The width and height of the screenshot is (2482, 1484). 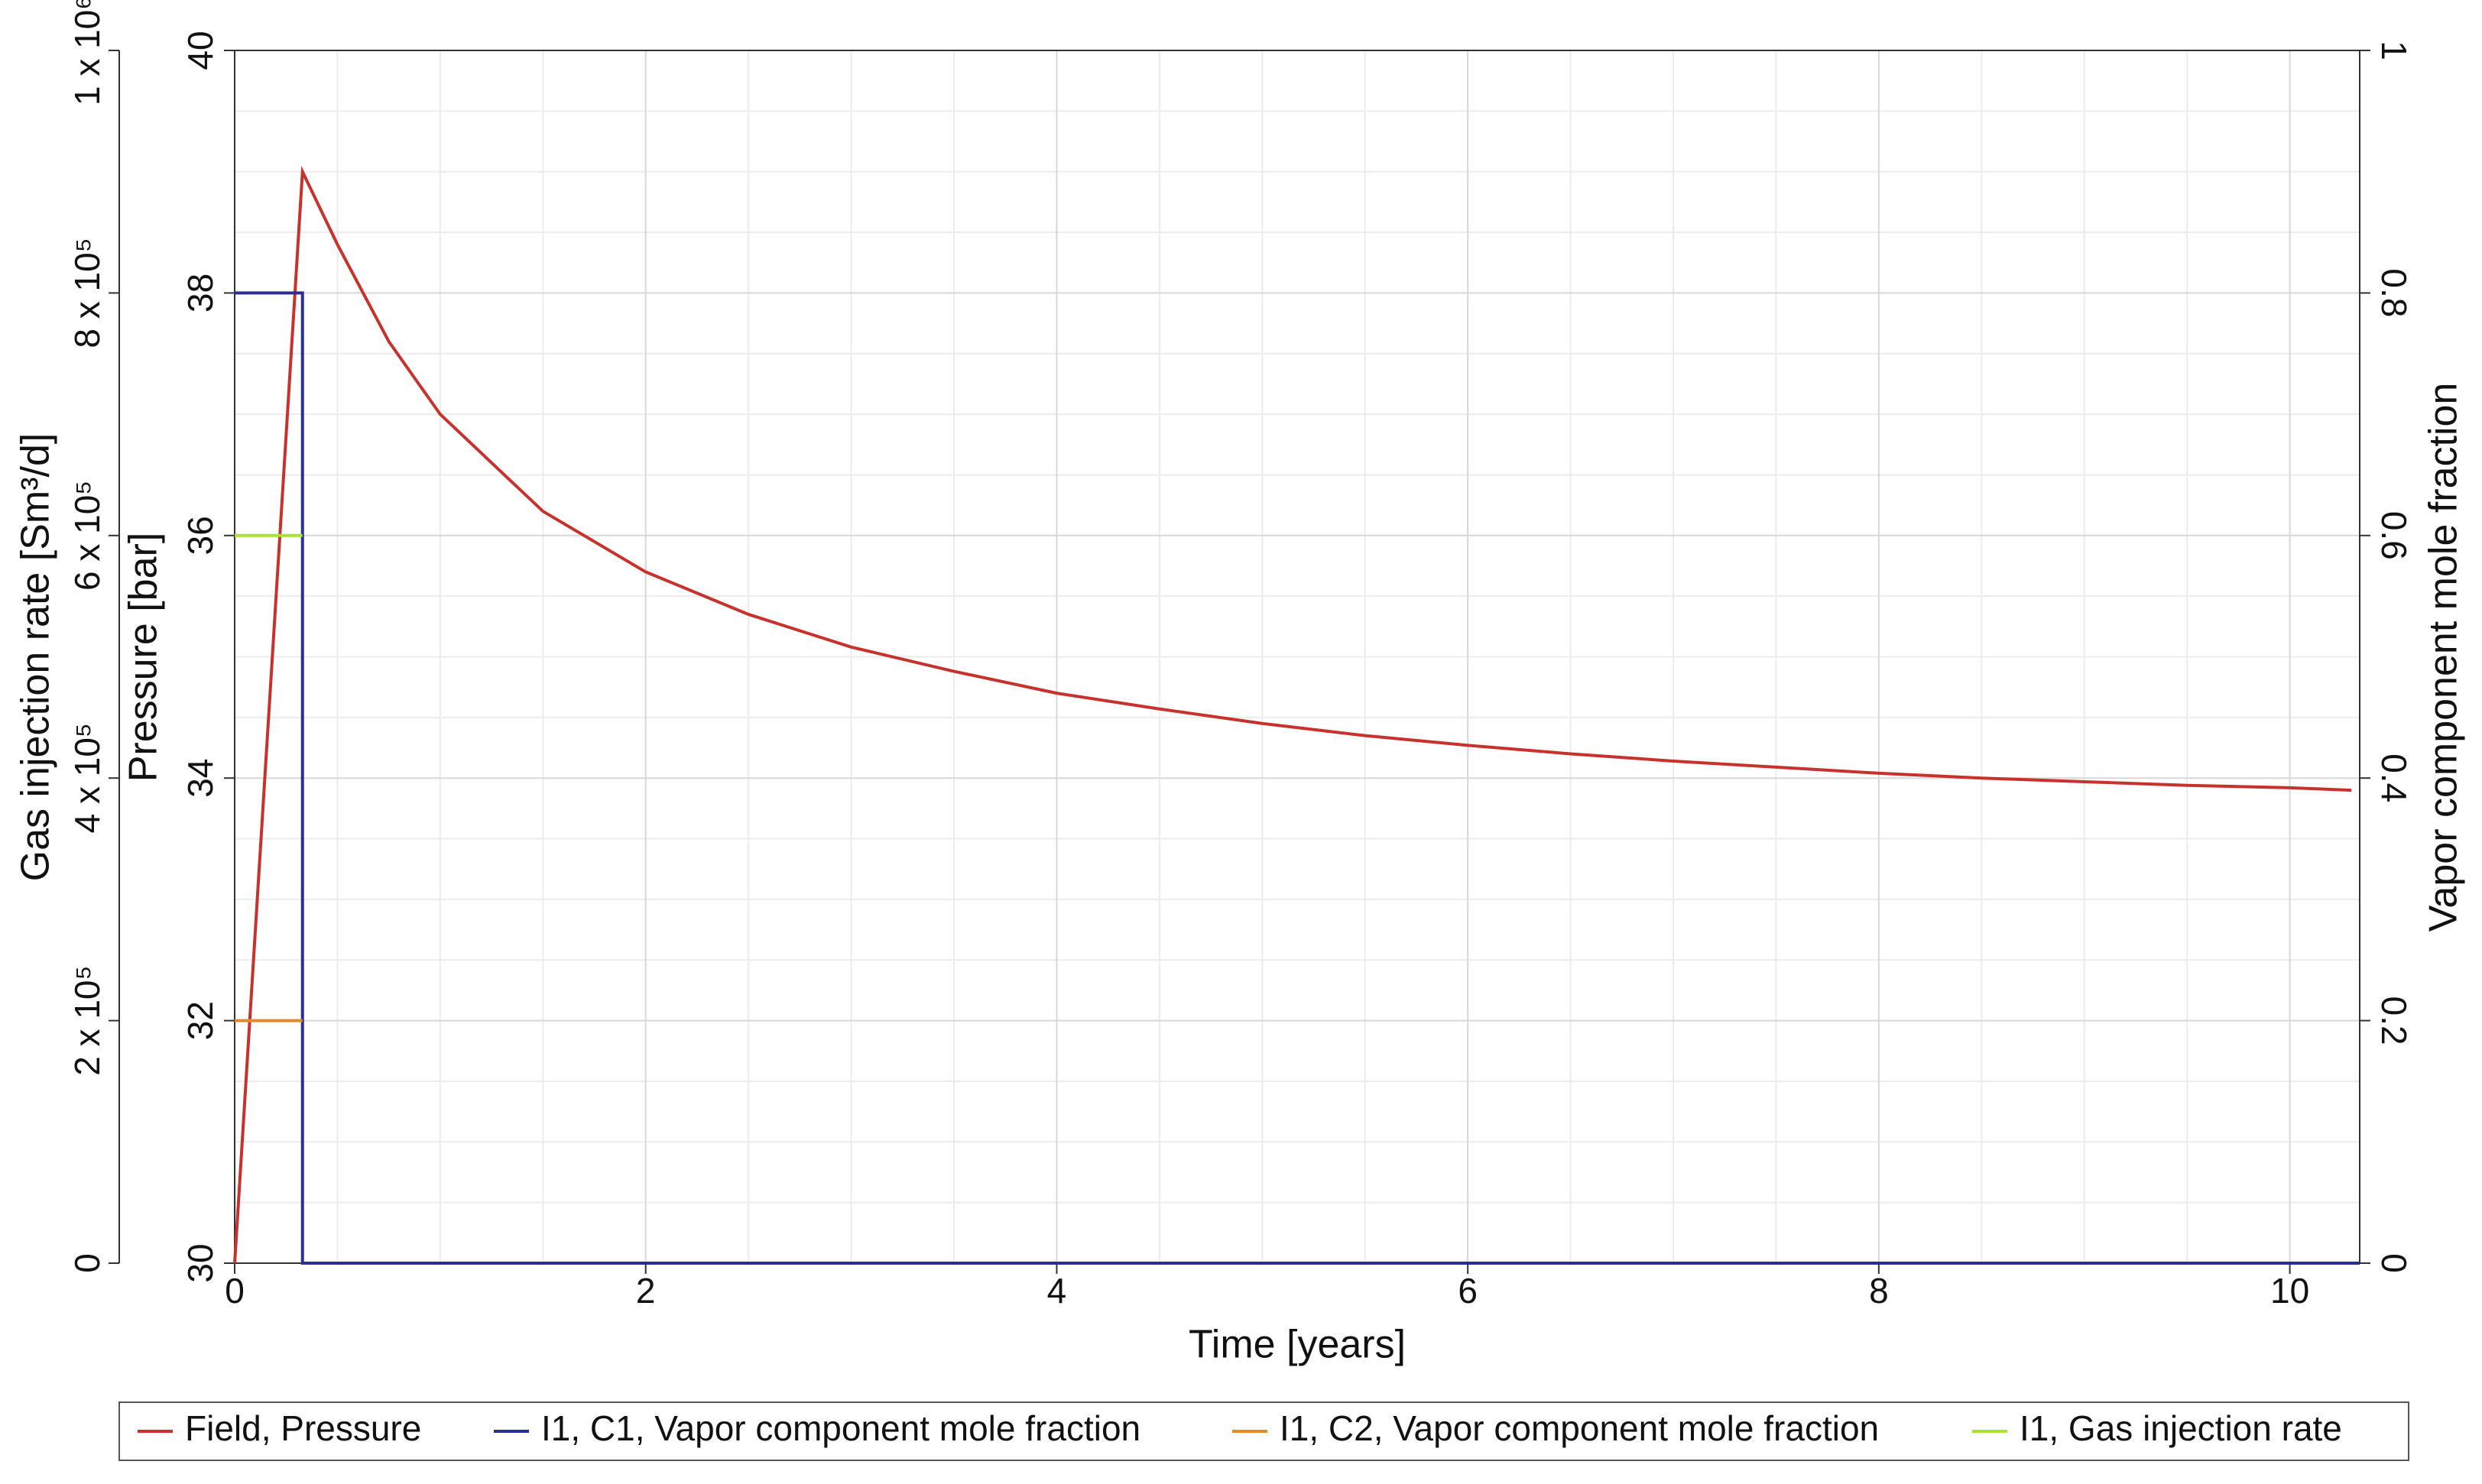 I want to click on y3-tick-label: 0, so click(x=87, y=1263).